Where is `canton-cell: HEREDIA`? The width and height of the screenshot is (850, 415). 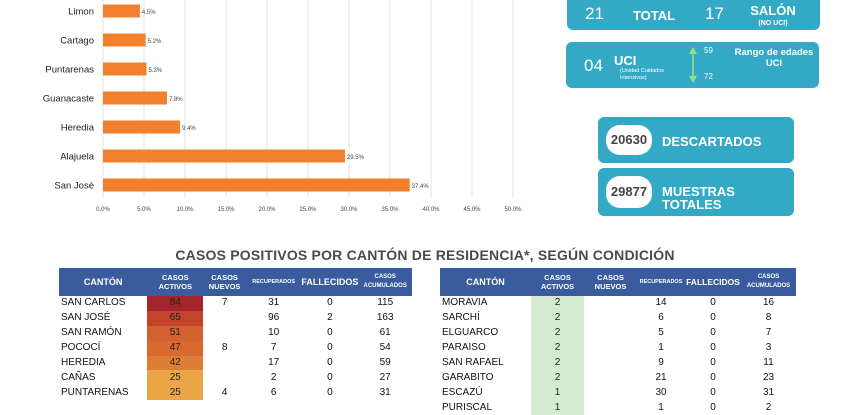 canton-cell: HEREDIA is located at coordinates (83, 362).